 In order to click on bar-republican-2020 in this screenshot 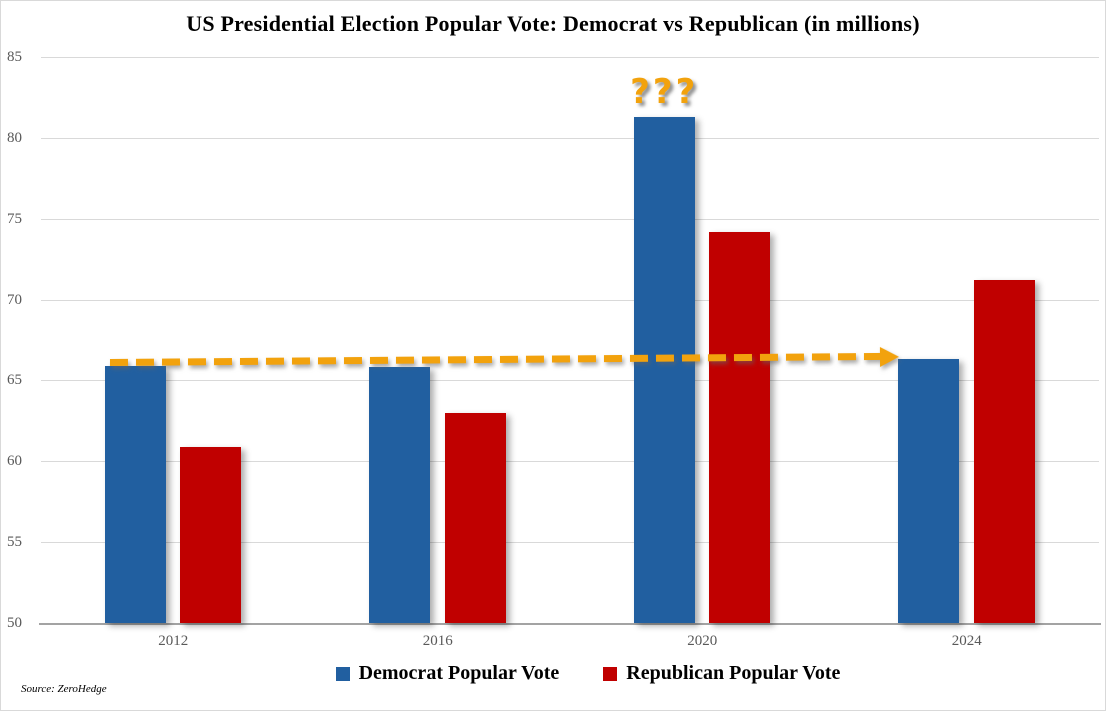, I will do `click(740, 427)`.